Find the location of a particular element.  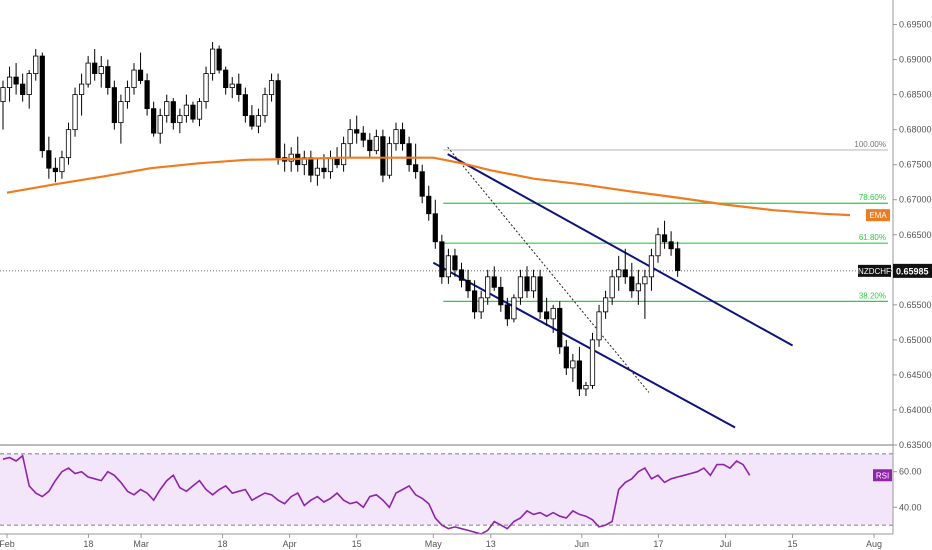

y-tick-label: 0.64500 is located at coordinates (915, 375).